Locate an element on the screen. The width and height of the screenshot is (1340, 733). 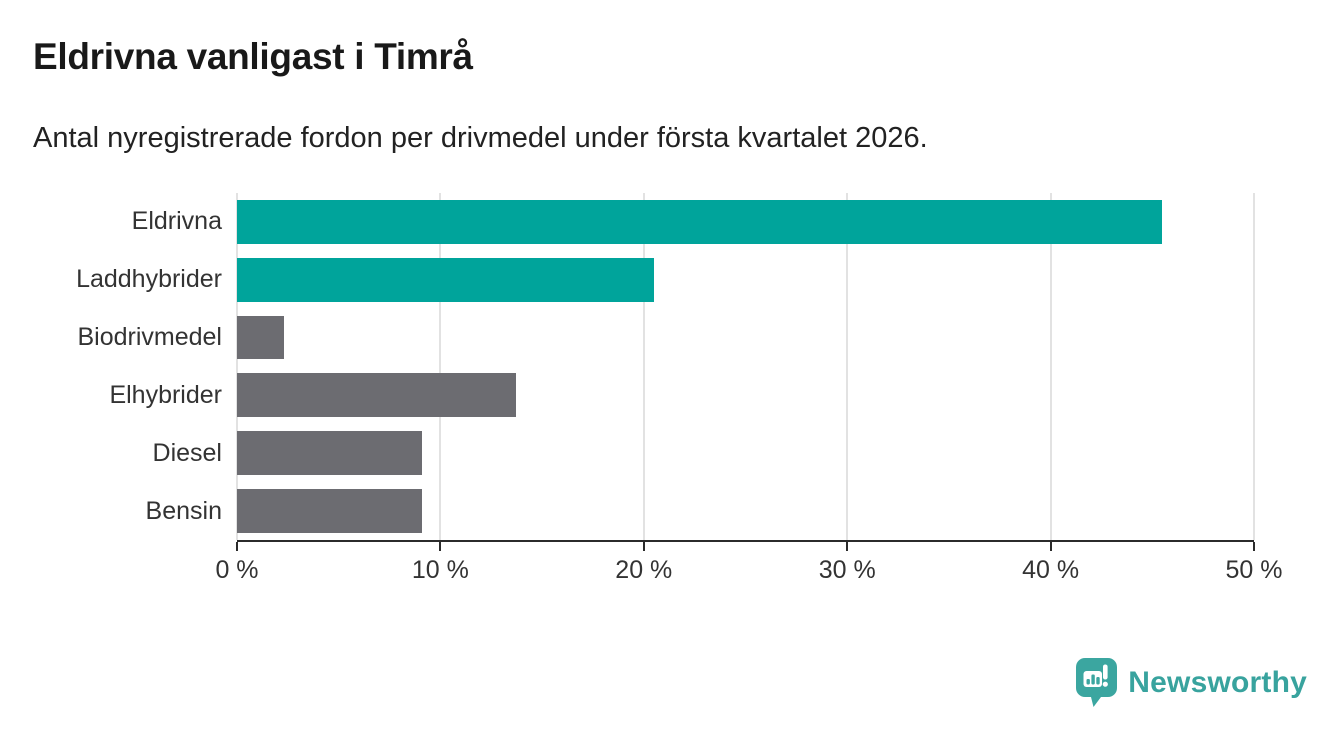
axis-tick-label: 50 % is located at coordinates (1254, 570).